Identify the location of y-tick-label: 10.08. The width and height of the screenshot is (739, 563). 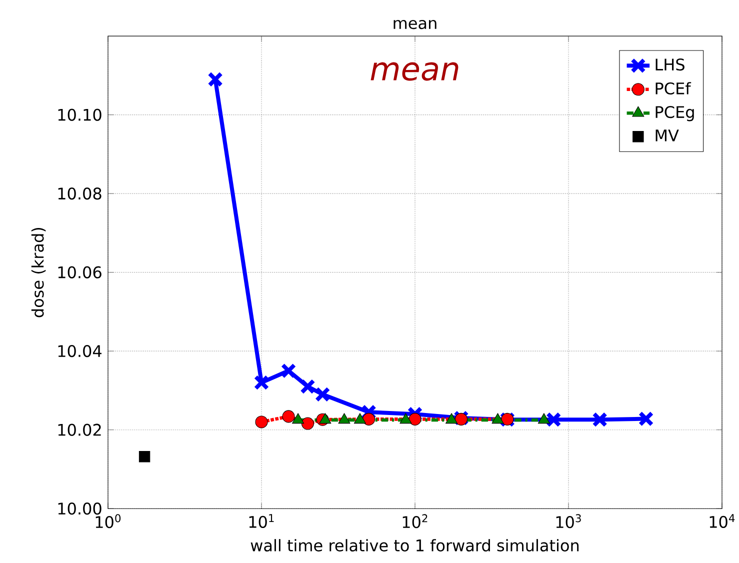
(80, 194).